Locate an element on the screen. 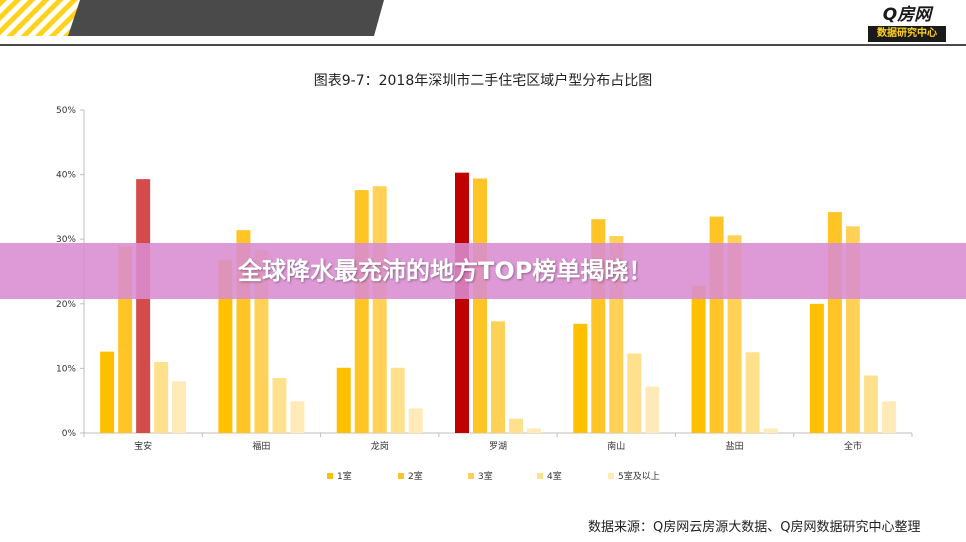  bar-罗湖-5室及以上 is located at coordinates (534, 430).